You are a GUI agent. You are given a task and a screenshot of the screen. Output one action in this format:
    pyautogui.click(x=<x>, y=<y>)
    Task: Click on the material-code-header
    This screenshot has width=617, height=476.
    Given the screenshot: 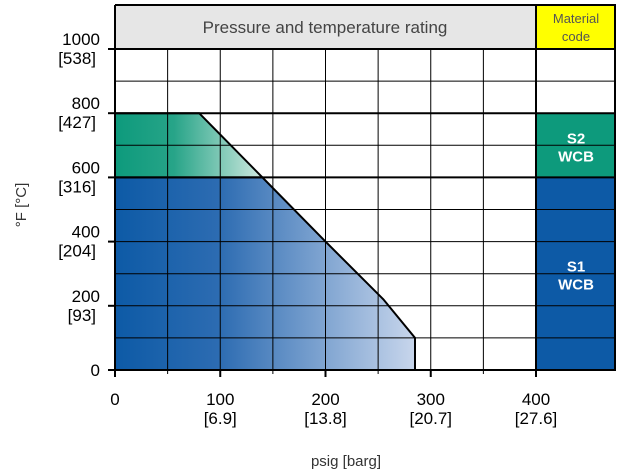 What is the action you would take?
    pyautogui.click(x=576, y=27)
    